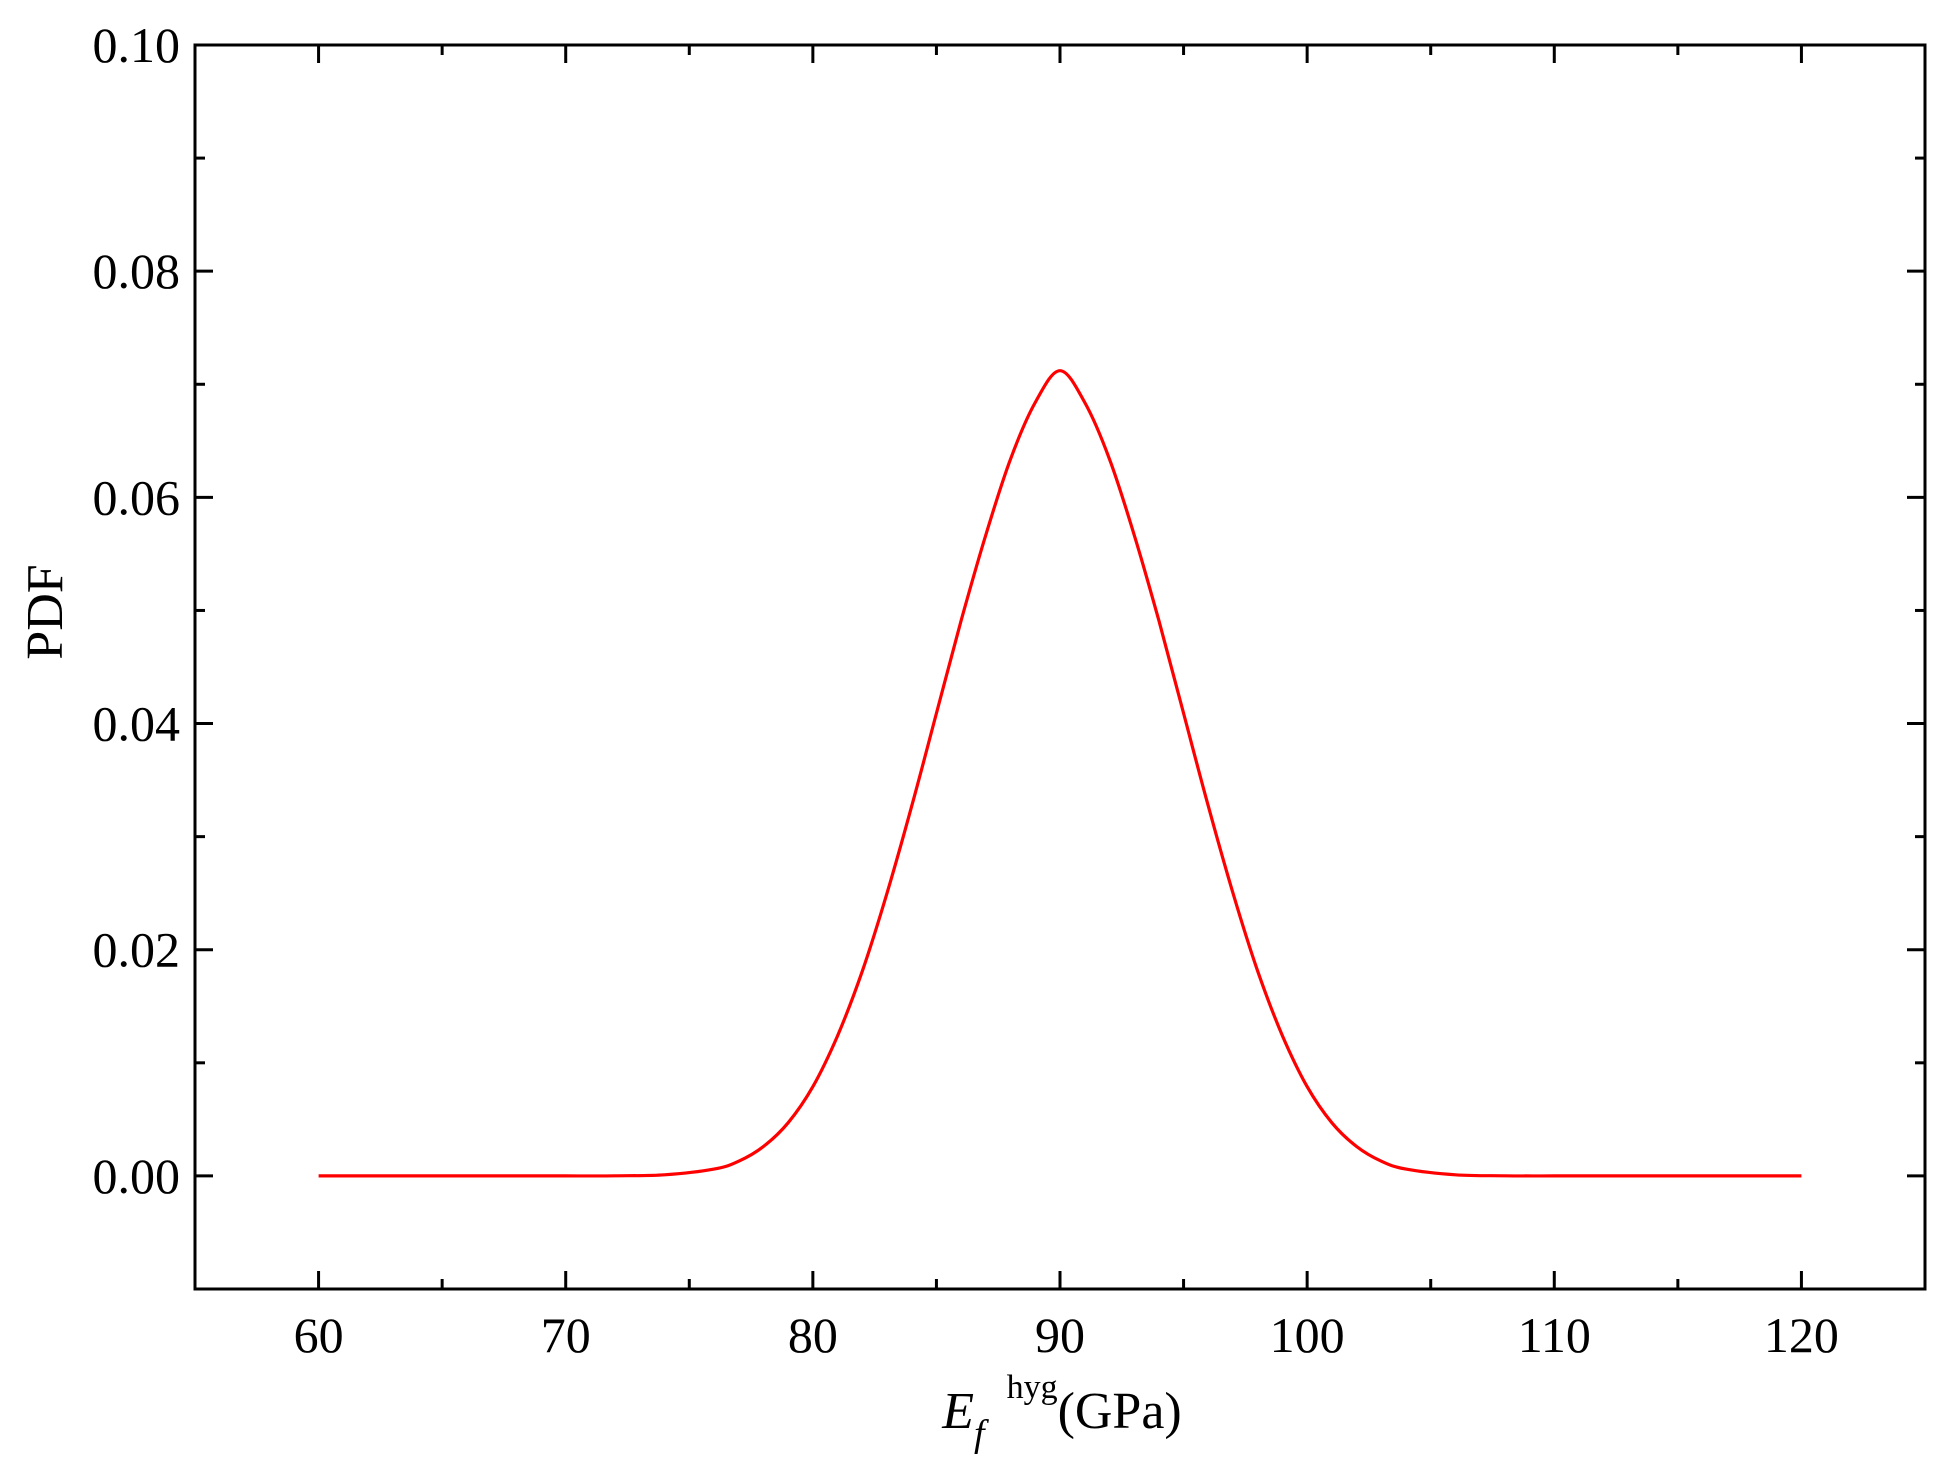 This screenshot has height=1477, width=1944. Describe the element at coordinates (566, 1335) in the screenshot. I see `x-tick-label: 70` at that location.